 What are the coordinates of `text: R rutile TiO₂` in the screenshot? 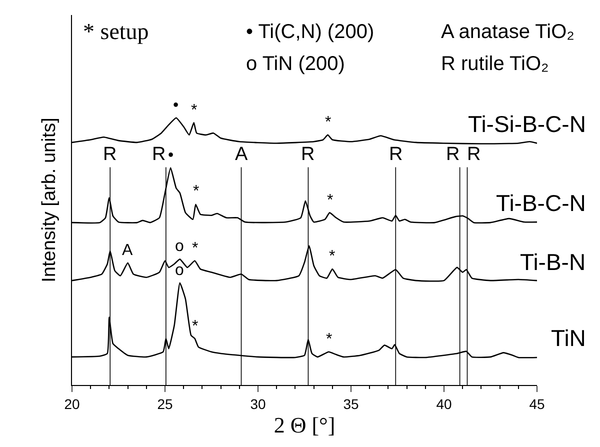 It's located at (495, 64).